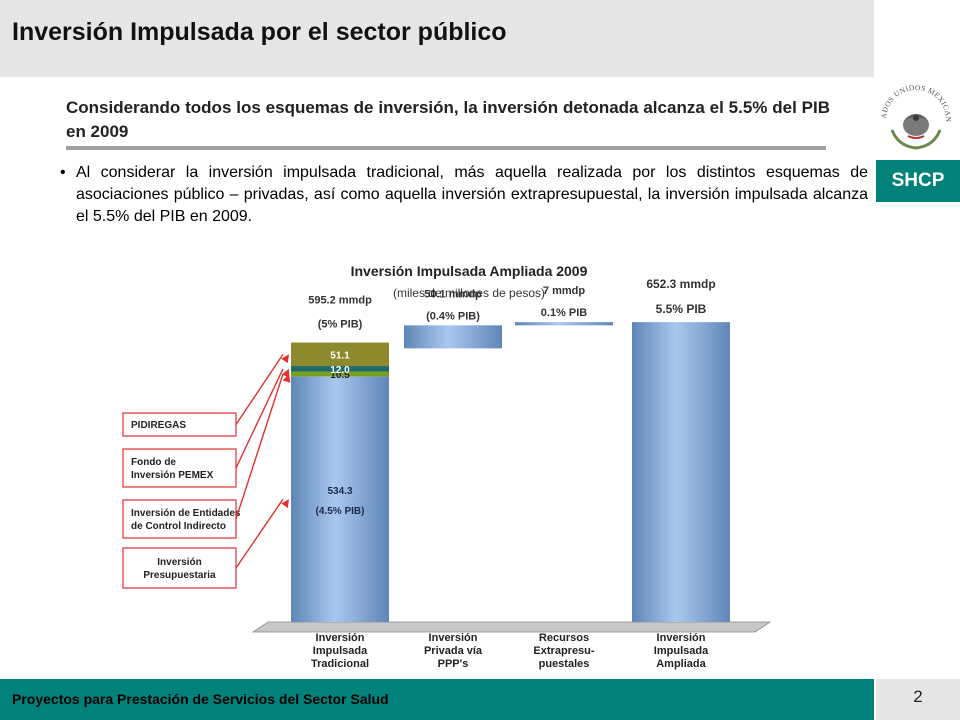  Describe the element at coordinates (178, 526) in the screenshot. I see `callout-label: de Control Indirecto` at that location.